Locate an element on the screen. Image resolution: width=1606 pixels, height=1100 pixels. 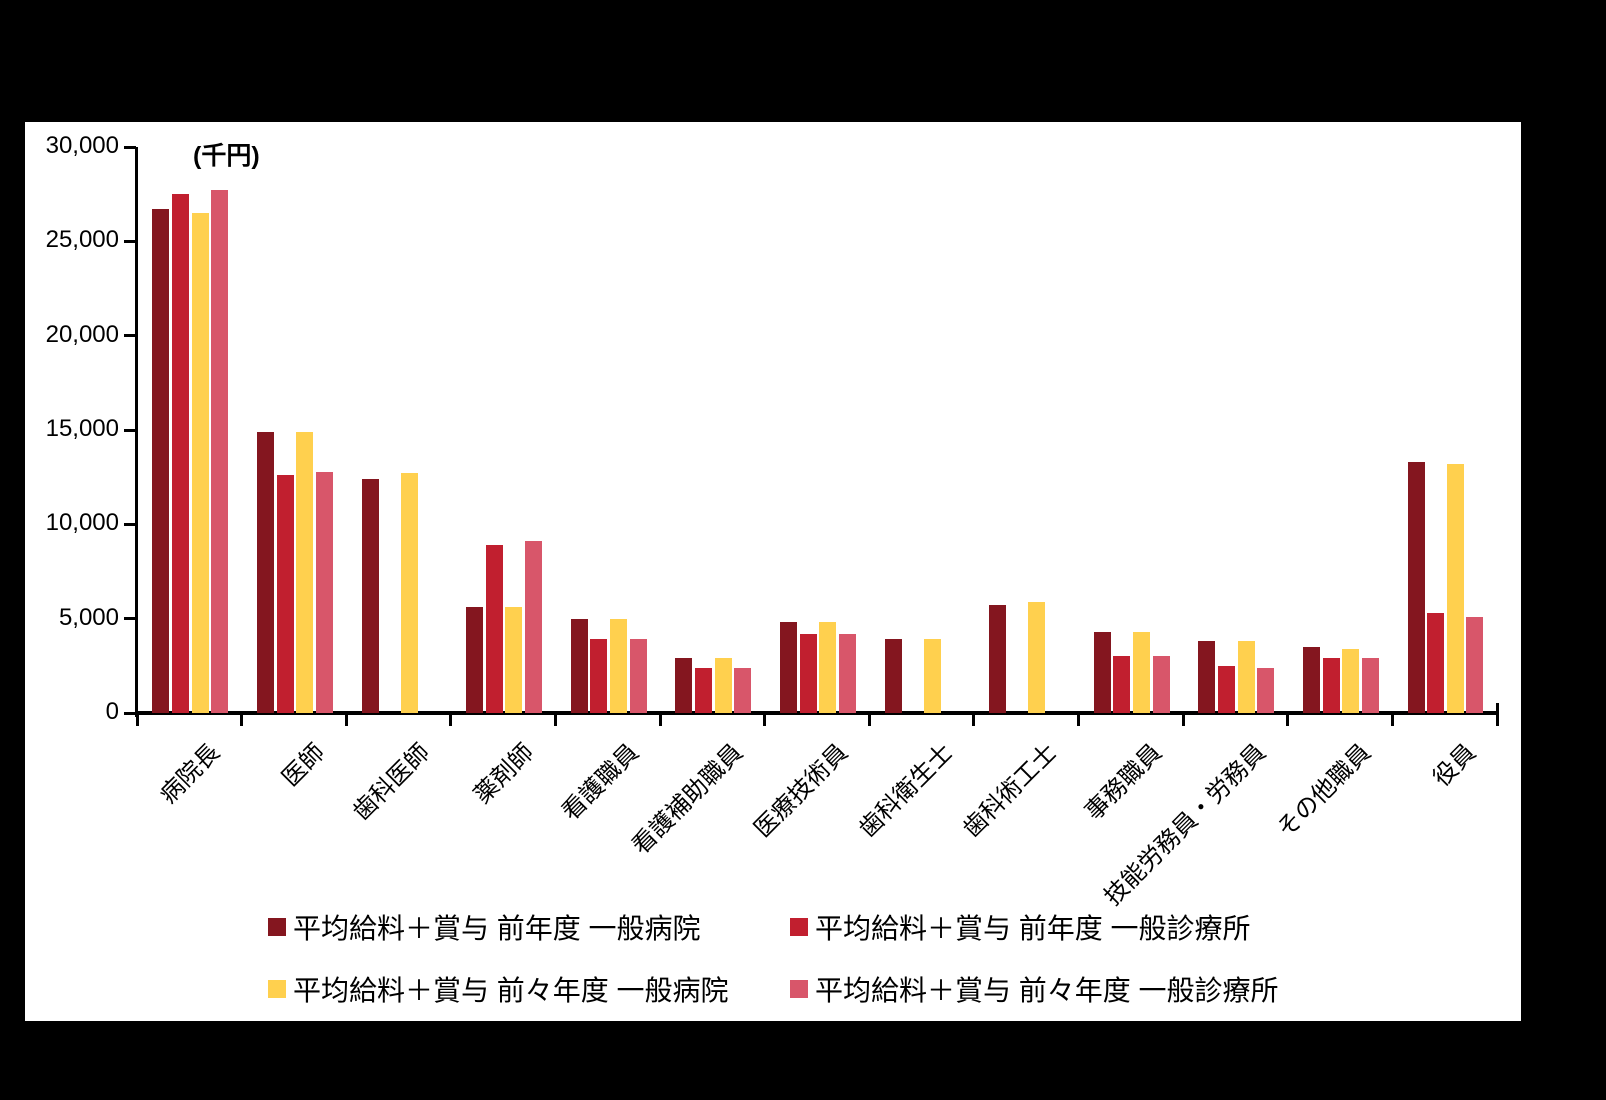
legend-item: 平均給料＋賞与 前々年度 一般病院 is located at coordinates (498, 989).